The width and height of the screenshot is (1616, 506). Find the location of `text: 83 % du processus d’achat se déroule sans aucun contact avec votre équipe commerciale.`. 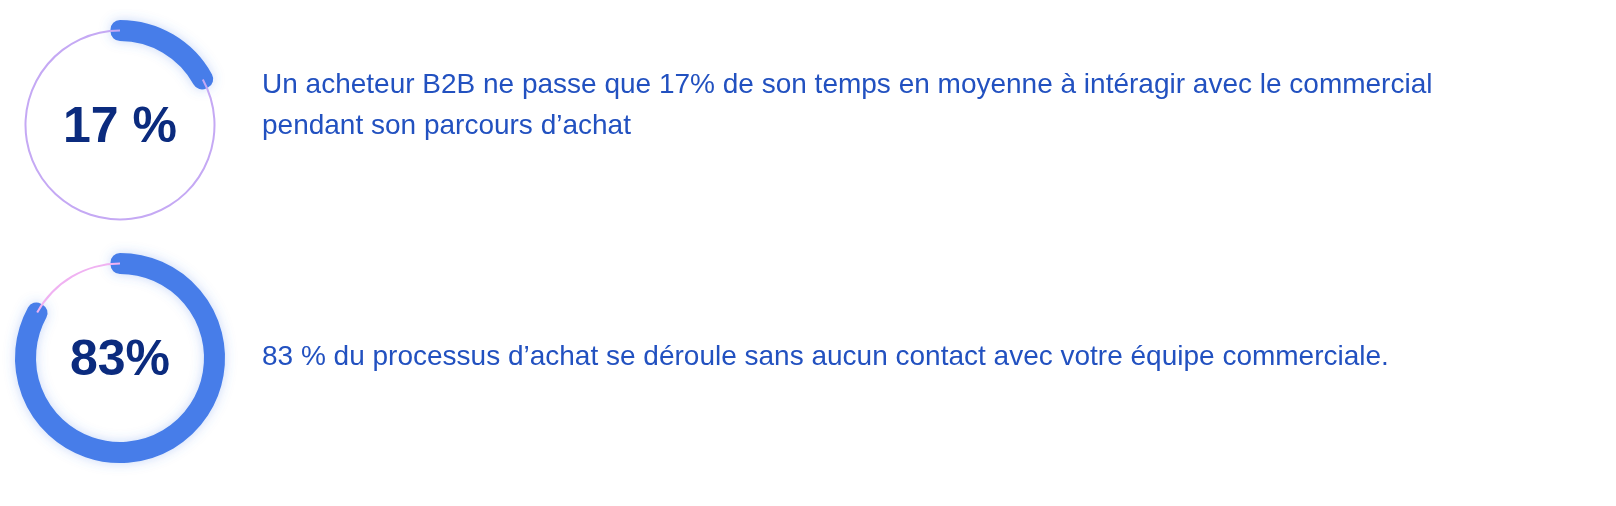

text: 83 % du processus d’achat se déroule sans aucun contact avec votre équipe commerciale. is located at coordinates (826, 356).